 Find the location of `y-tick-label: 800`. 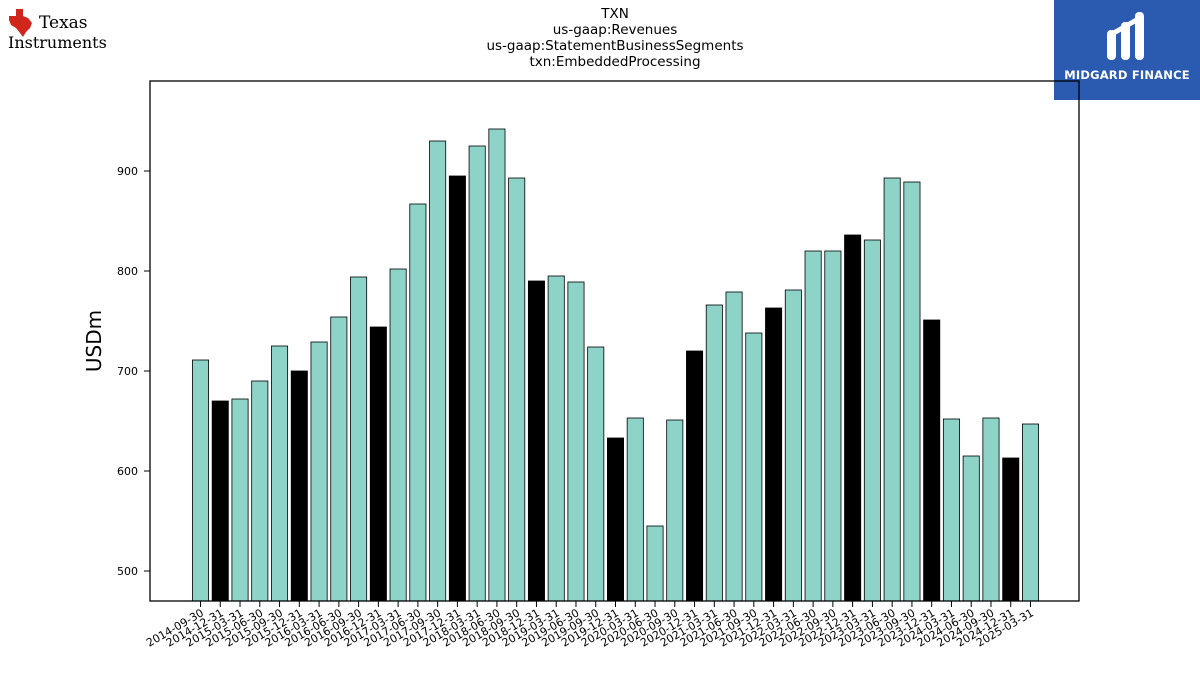

y-tick-label: 800 is located at coordinates (127, 271).